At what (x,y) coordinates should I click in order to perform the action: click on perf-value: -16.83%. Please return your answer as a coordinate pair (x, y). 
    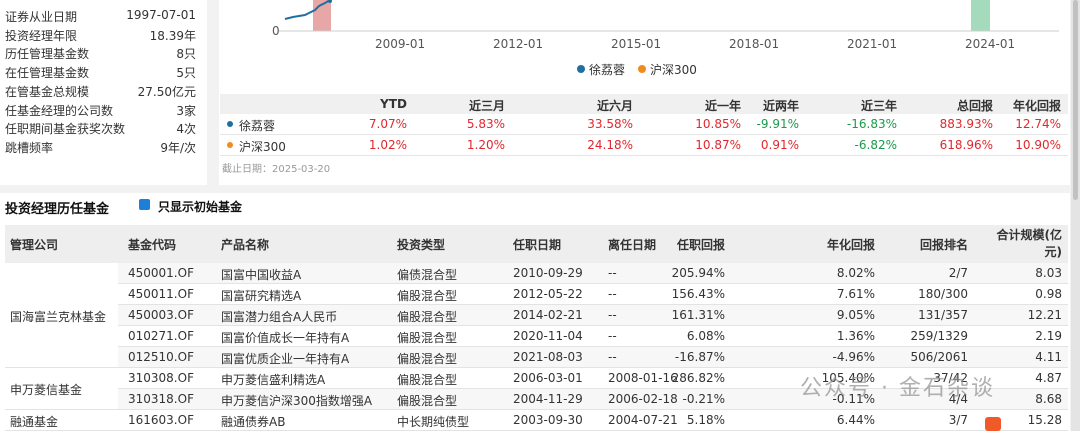
    Looking at the image, I should click on (871, 124).